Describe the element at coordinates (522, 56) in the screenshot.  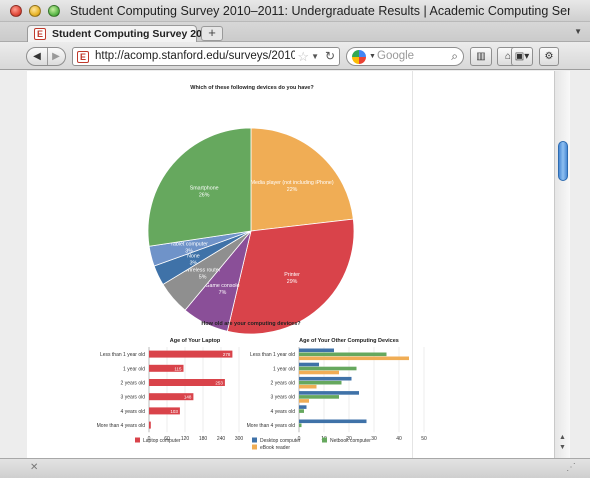
I see `page-menu-button: ▣▾` at that location.